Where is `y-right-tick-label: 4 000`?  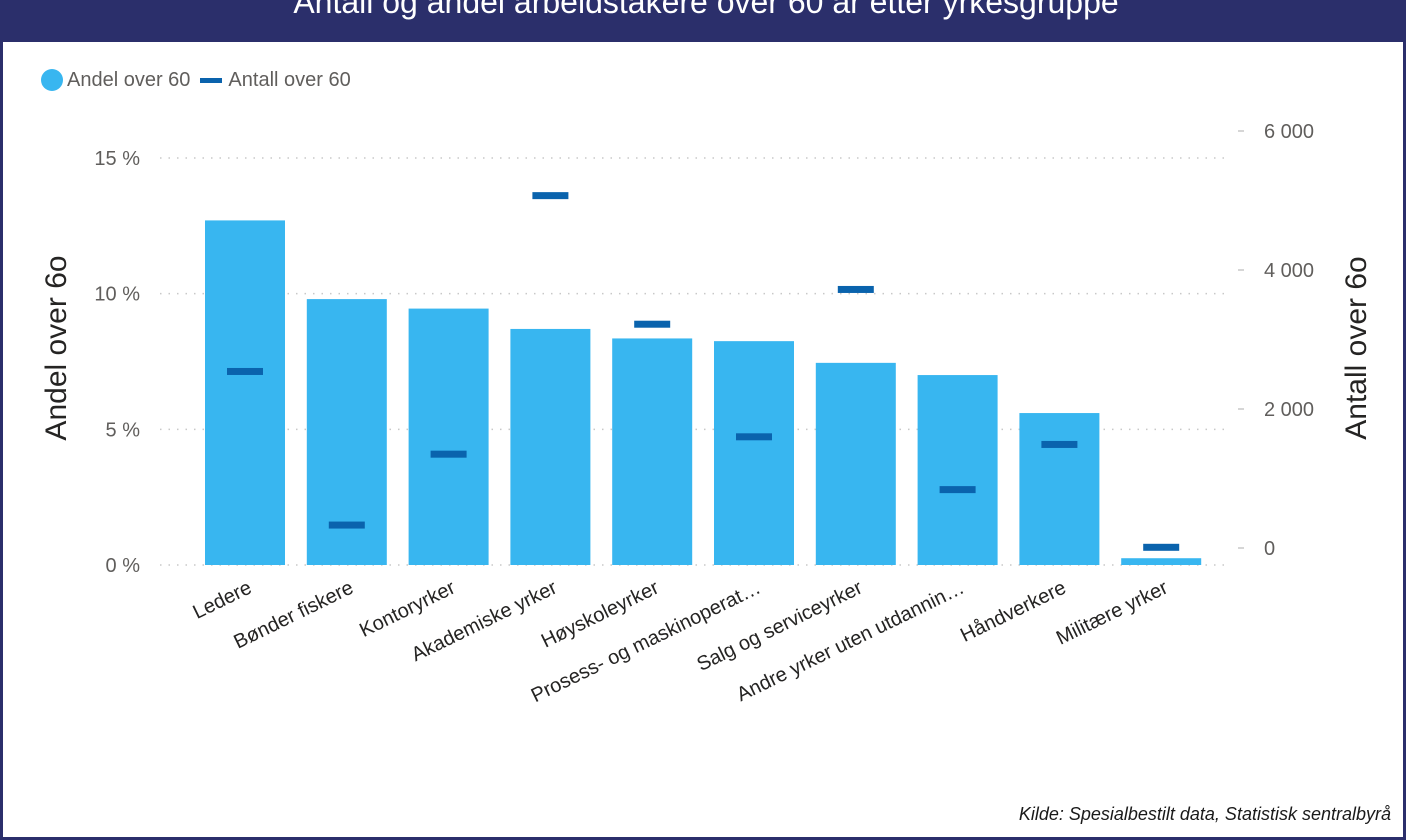 y-right-tick-label: 4 000 is located at coordinates (1289, 271).